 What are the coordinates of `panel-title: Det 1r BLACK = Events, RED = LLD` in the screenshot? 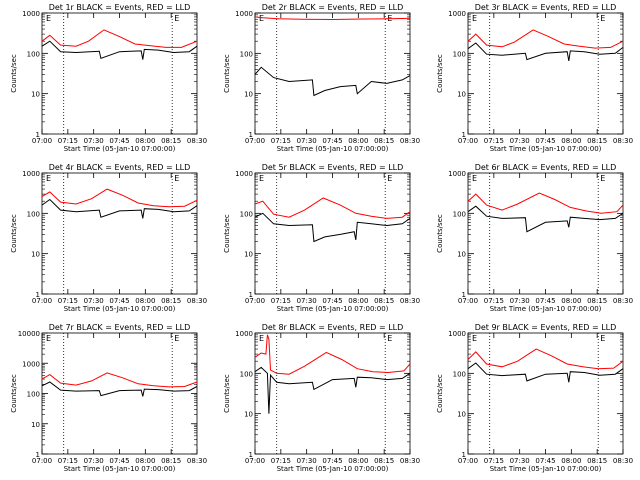 It's located at (120, 7).